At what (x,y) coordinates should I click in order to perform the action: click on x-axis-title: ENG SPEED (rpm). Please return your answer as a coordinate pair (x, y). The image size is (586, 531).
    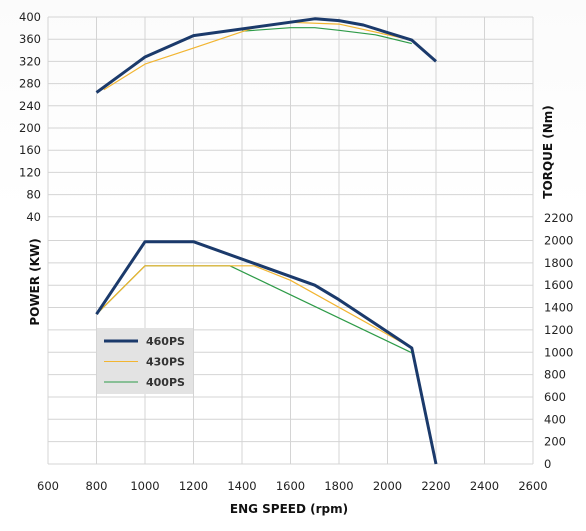
    Looking at the image, I should click on (289, 509).